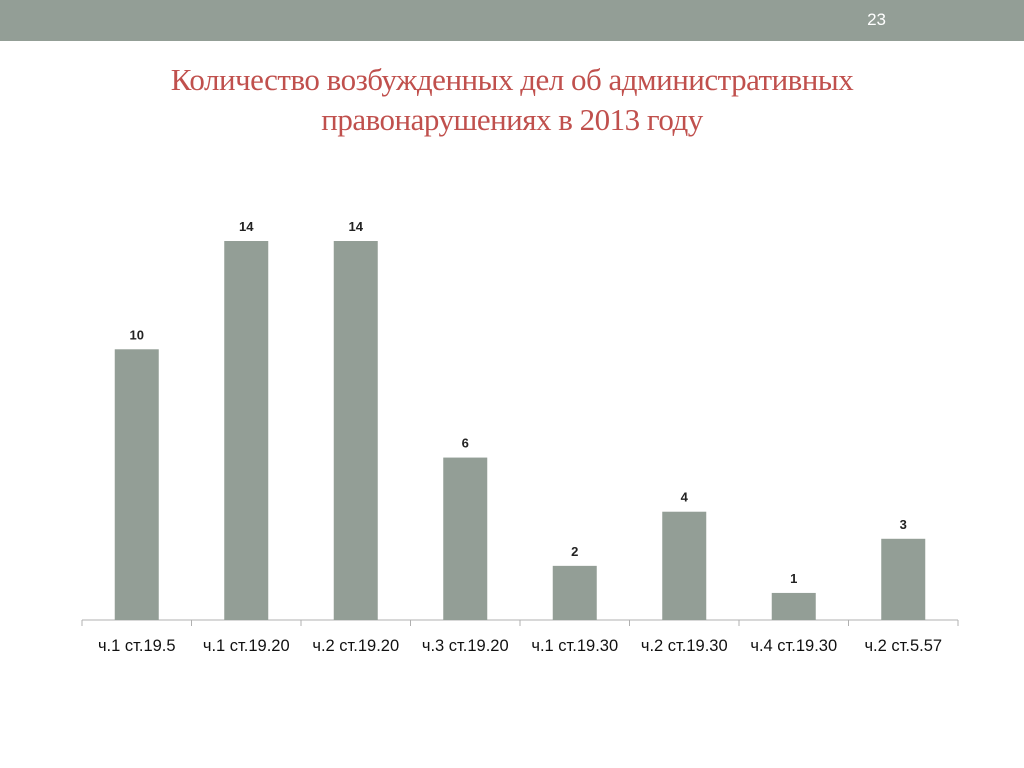 This screenshot has height=768, width=1024. What do you see at coordinates (793, 646) in the screenshot?
I see `x-tick-label: ч.4 ст.19.30` at bounding box center [793, 646].